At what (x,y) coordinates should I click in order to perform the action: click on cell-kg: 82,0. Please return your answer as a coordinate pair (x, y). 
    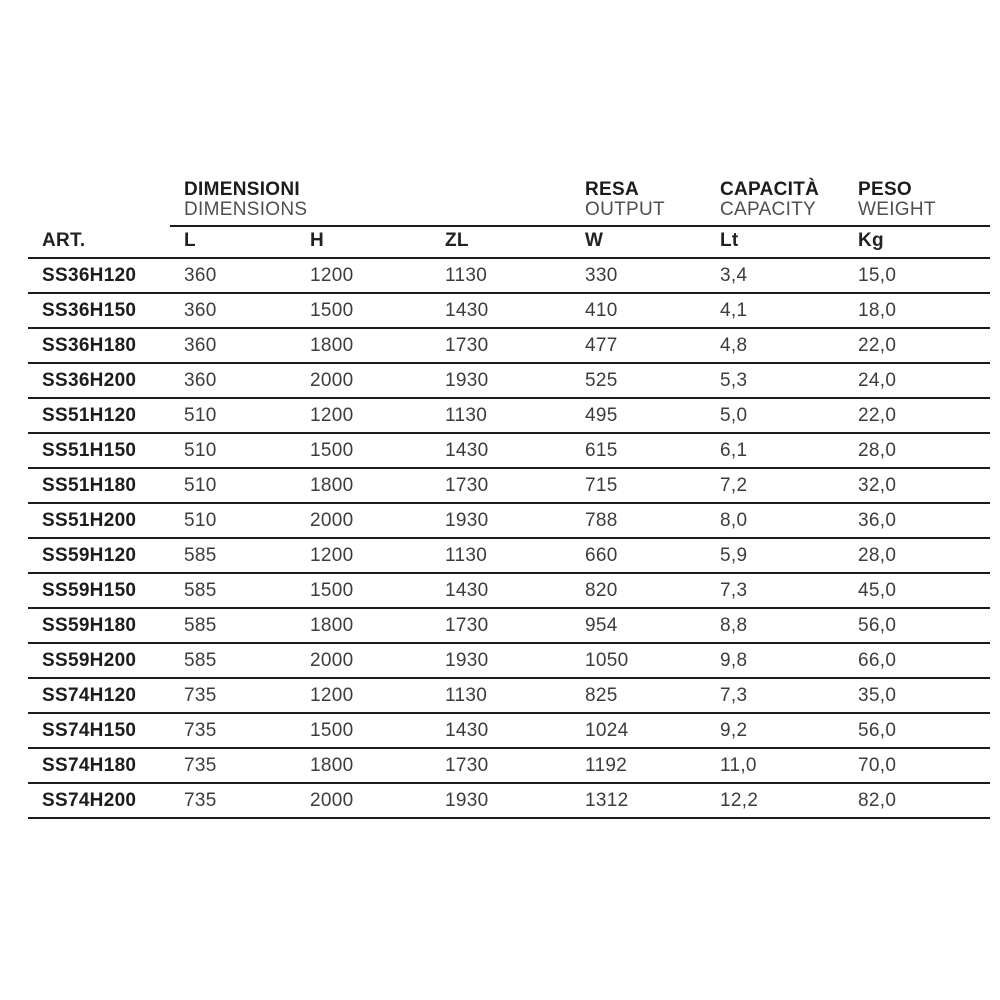
    Looking at the image, I should click on (917, 801).